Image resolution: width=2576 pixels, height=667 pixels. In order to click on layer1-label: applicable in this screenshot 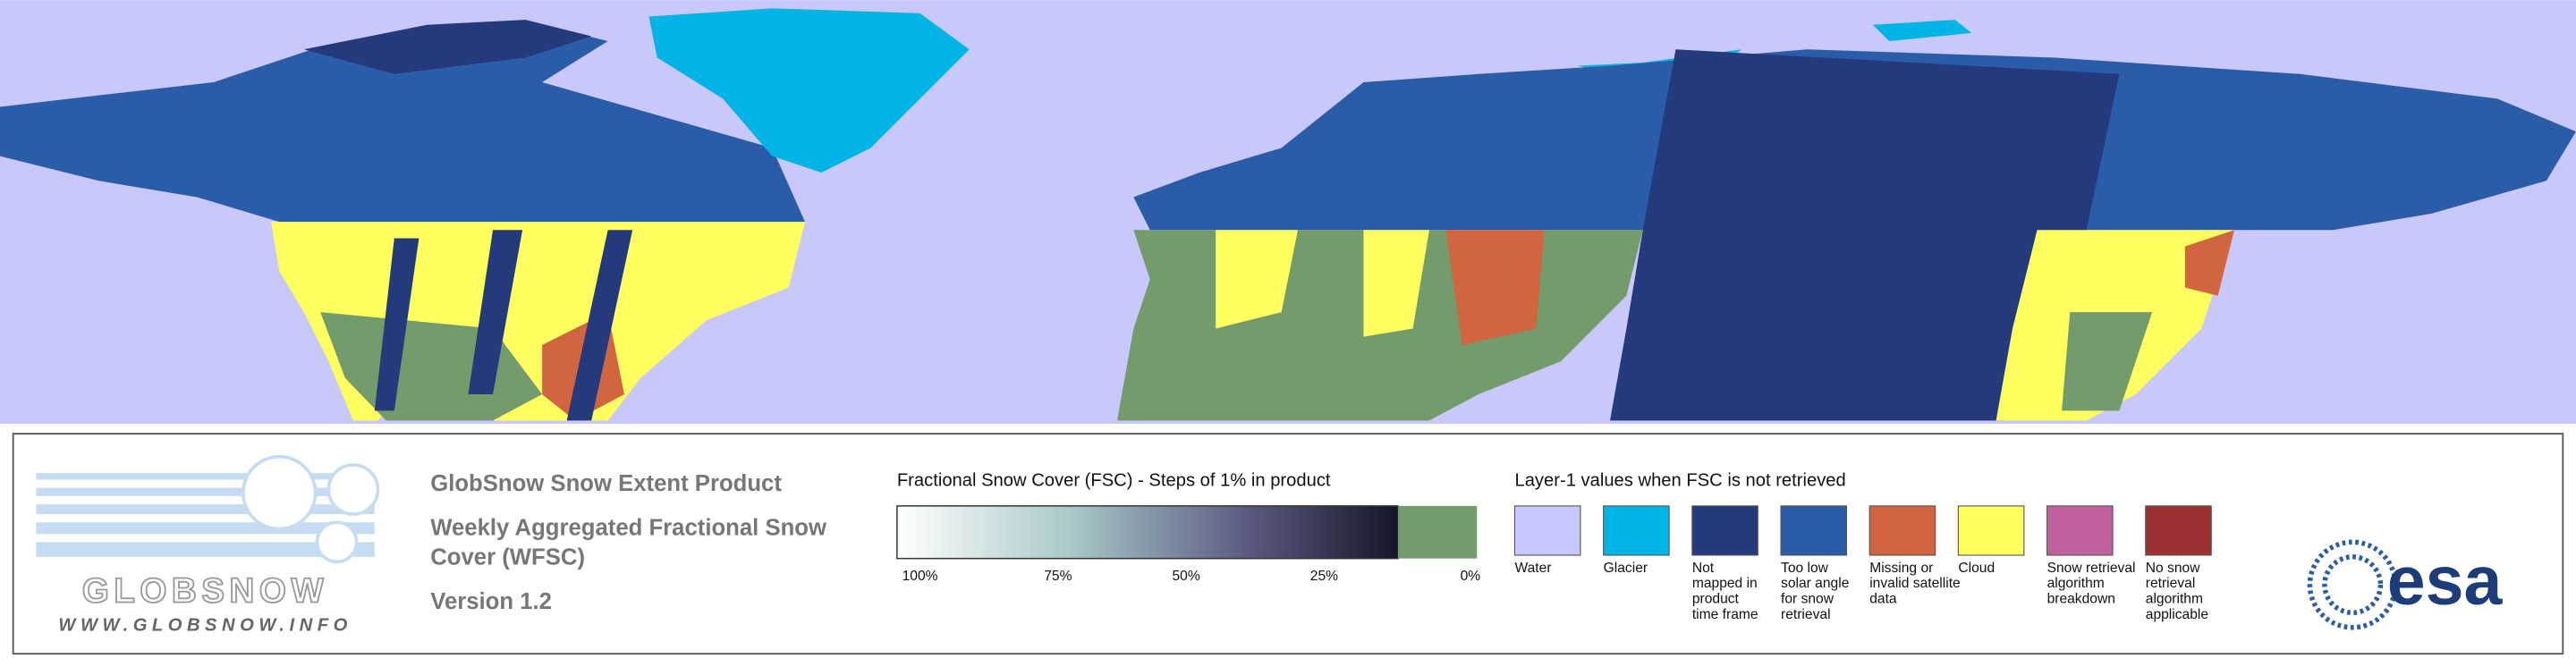, I will do `click(2177, 614)`.